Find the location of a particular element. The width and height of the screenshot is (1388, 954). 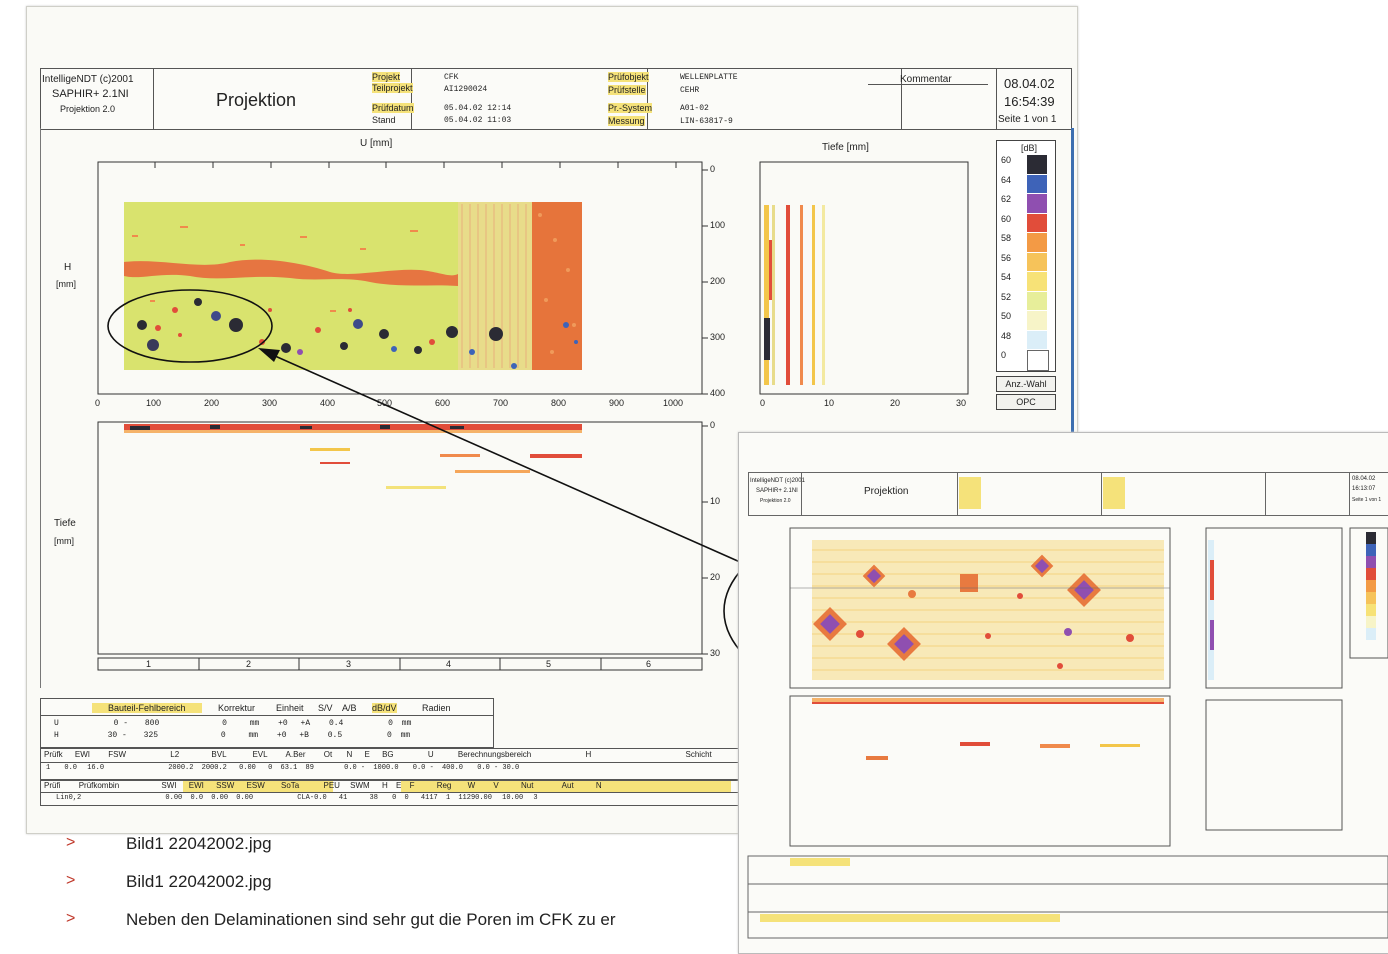

db-scale-value: 60 is located at coordinates (1006, 218).